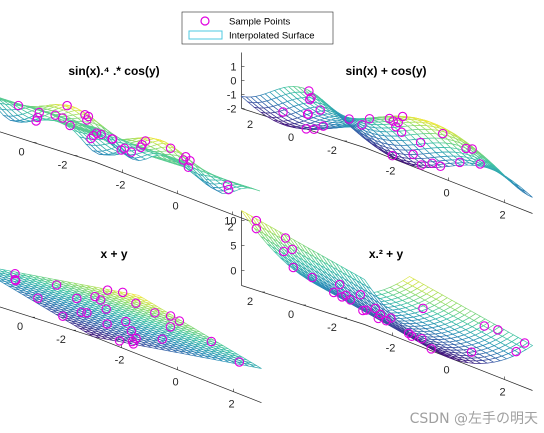  What do you see at coordinates (232, 110) in the screenshot?
I see `z-tick-label: -2` at bounding box center [232, 110].